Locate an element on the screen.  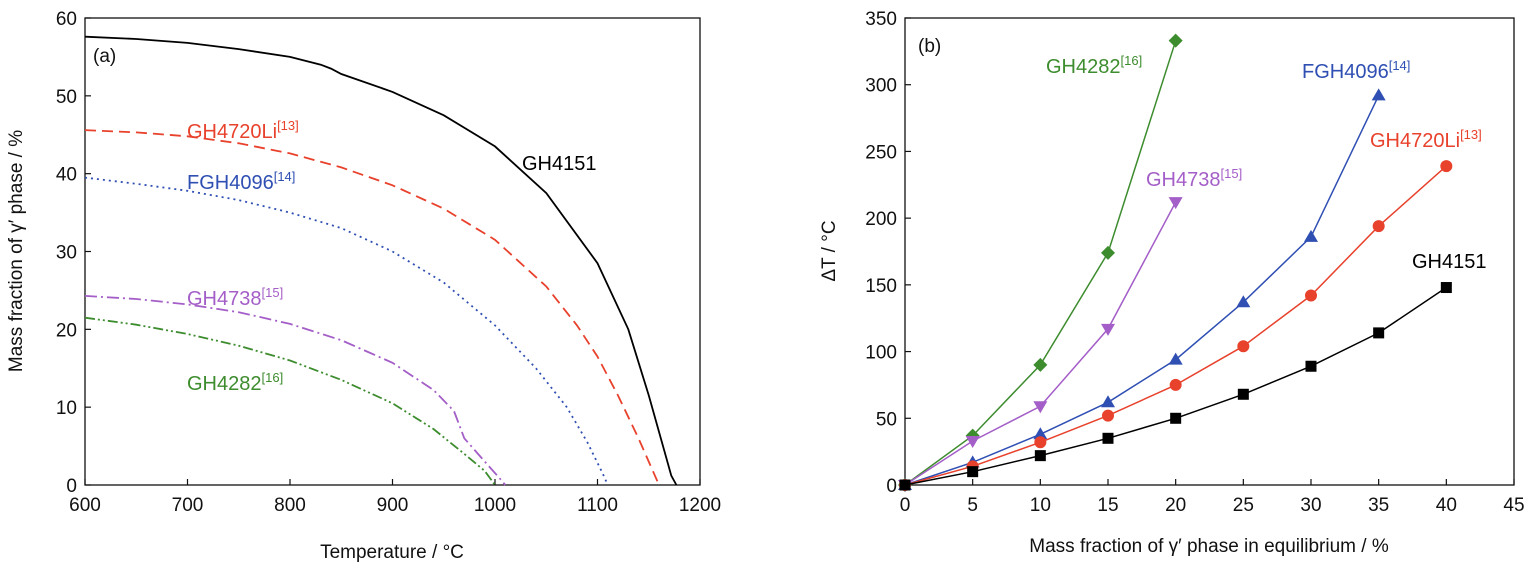
x-tick-label-b: 20 is located at coordinates (1175, 505).